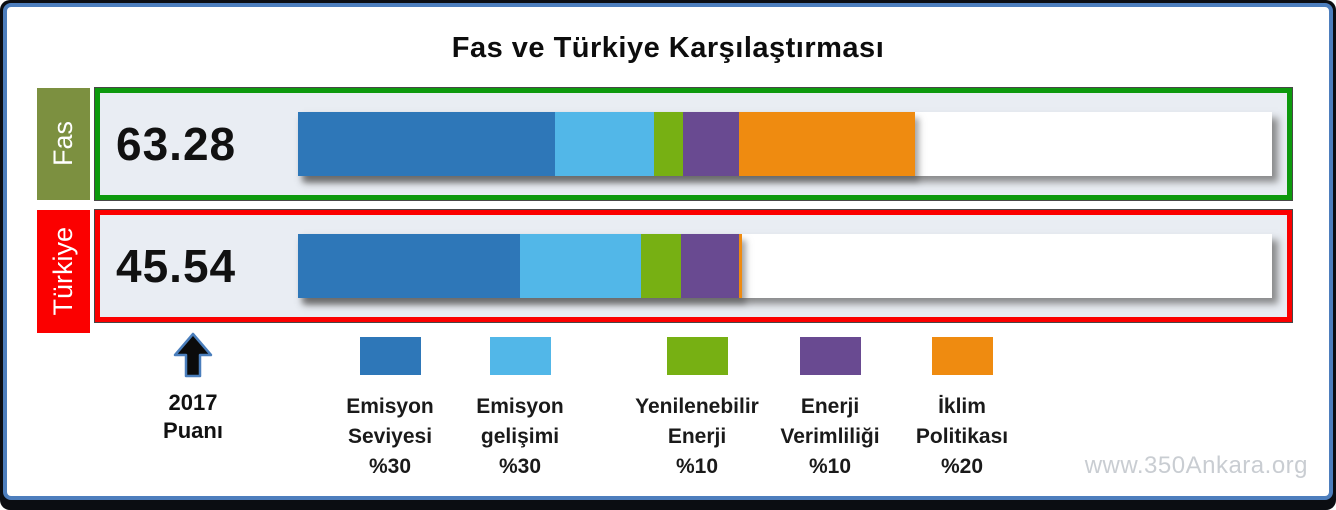 The height and width of the screenshot is (510, 1336). Describe the element at coordinates (176, 144) in the screenshot. I see `score-value-fas: 63.28` at that location.